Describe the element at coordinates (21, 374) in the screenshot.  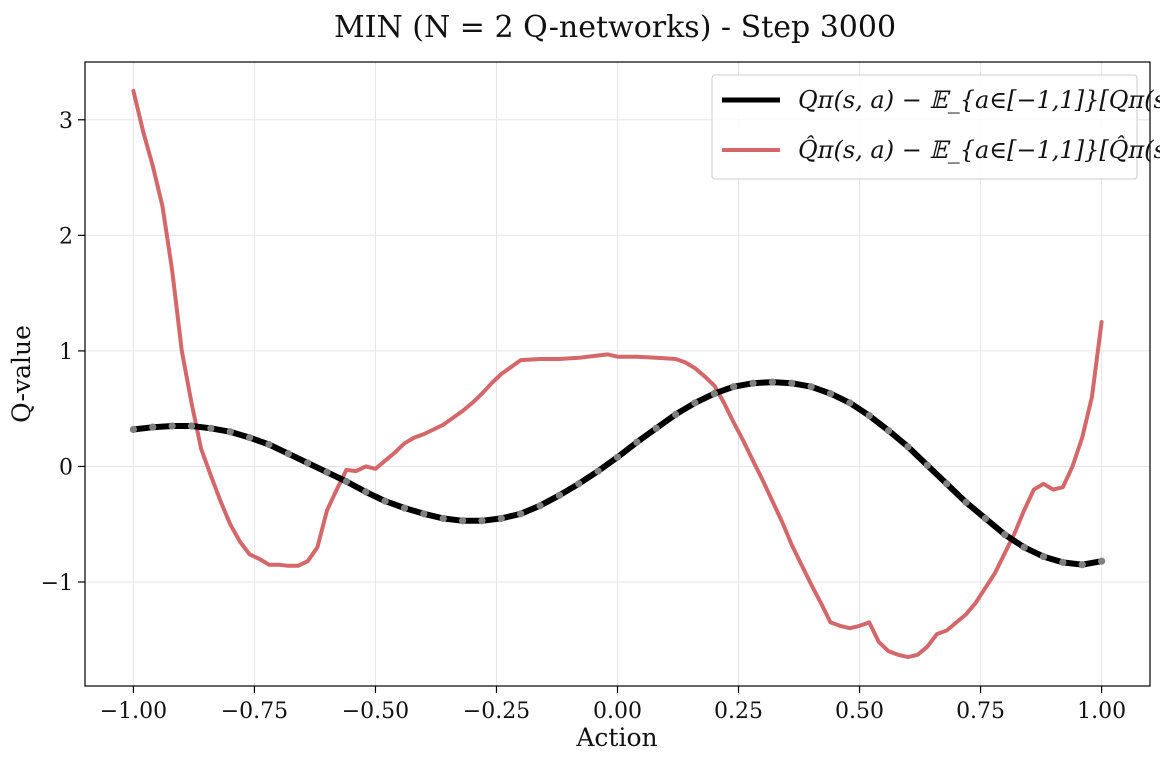
I see `y-axis-label: Q-value` at that location.